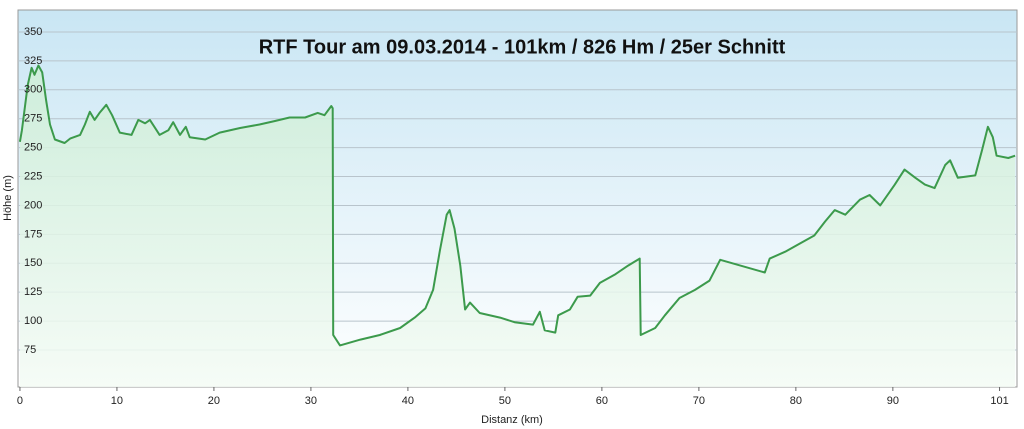 The width and height of the screenshot is (1024, 429). I want to click on x-tick-label: 50, so click(505, 401).